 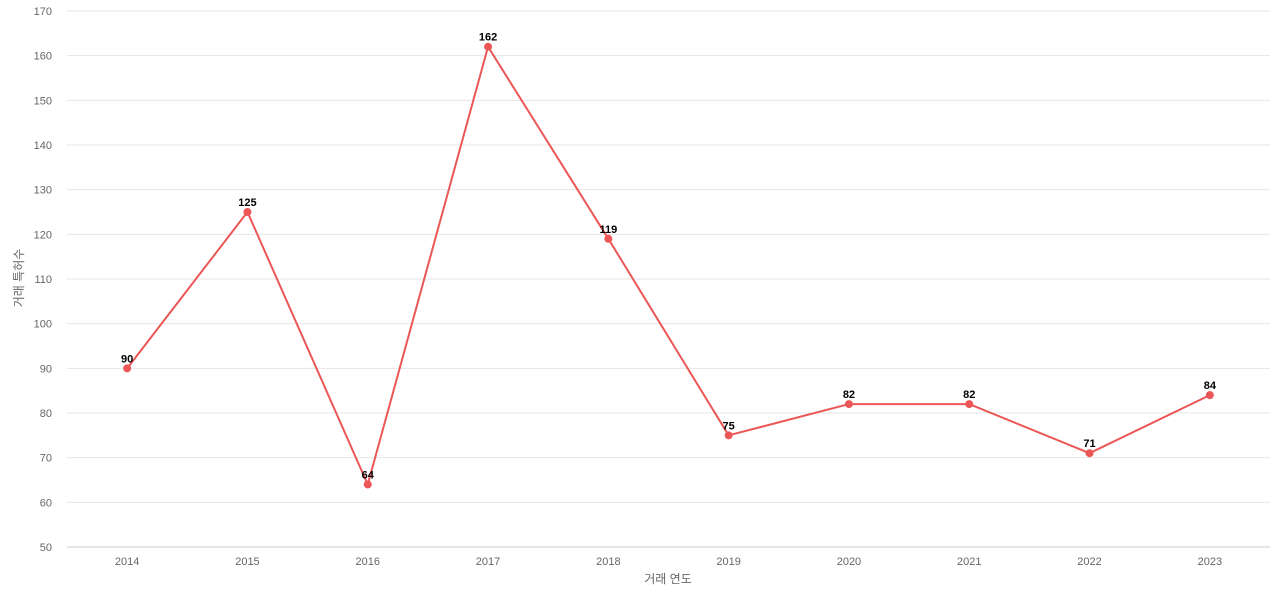 What do you see at coordinates (488, 562) in the screenshot?
I see `x-tick-label: 2017` at bounding box center [488, 562].